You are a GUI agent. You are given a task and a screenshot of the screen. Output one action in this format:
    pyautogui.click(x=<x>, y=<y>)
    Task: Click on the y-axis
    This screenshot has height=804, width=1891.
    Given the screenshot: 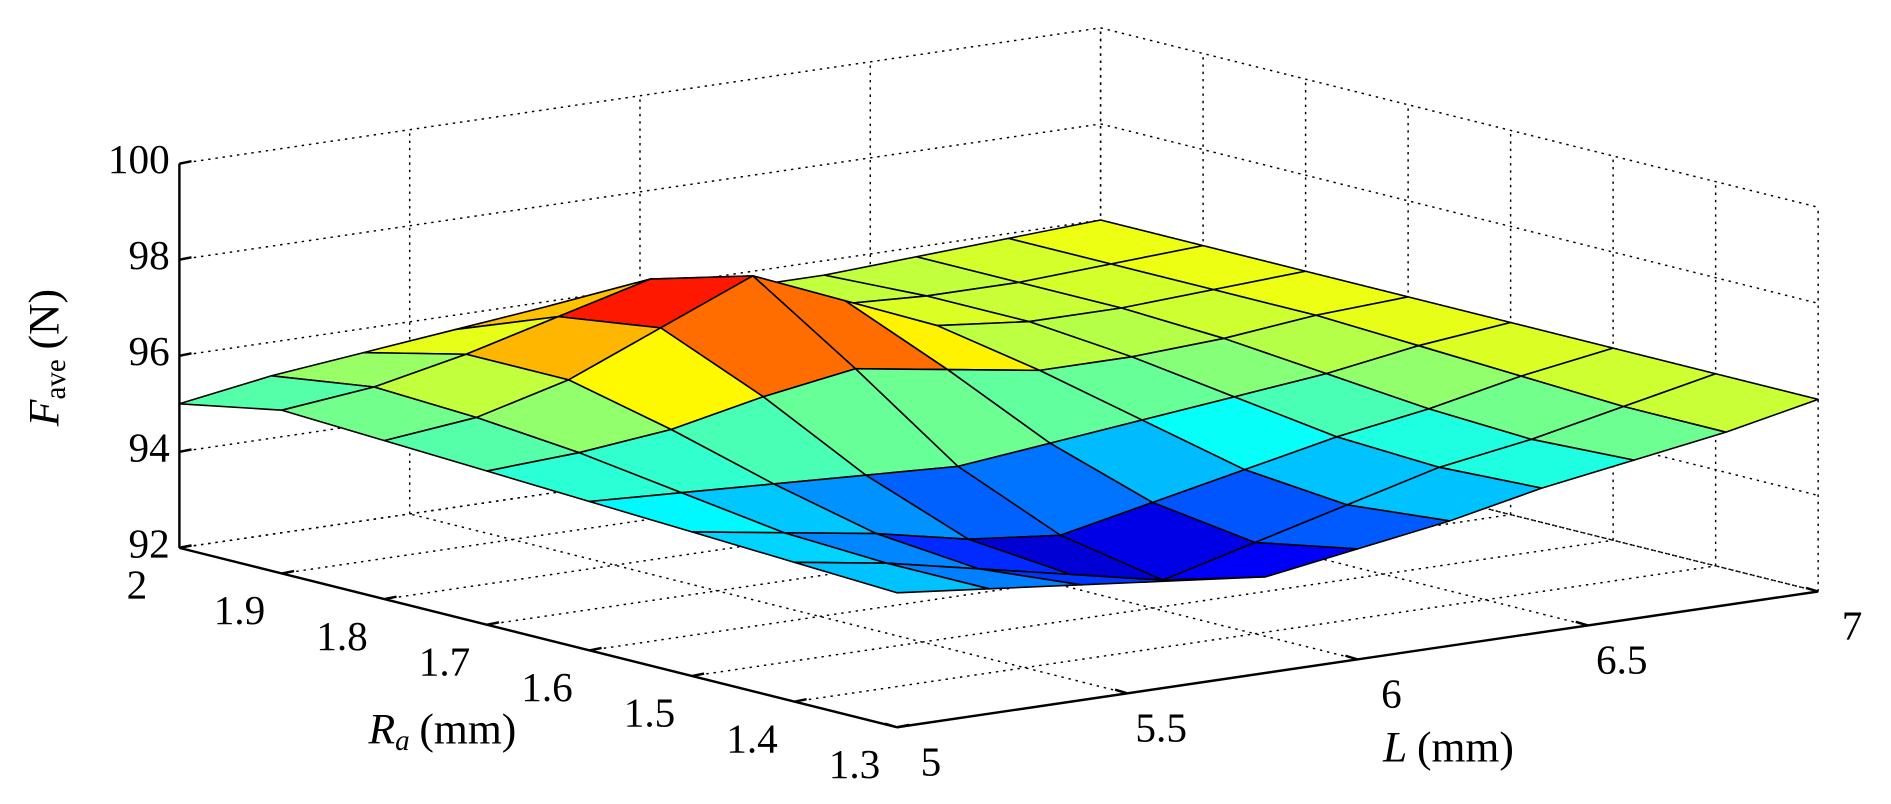 What is the action you would take?
    pyautogui.click(x=538, y=637)
    